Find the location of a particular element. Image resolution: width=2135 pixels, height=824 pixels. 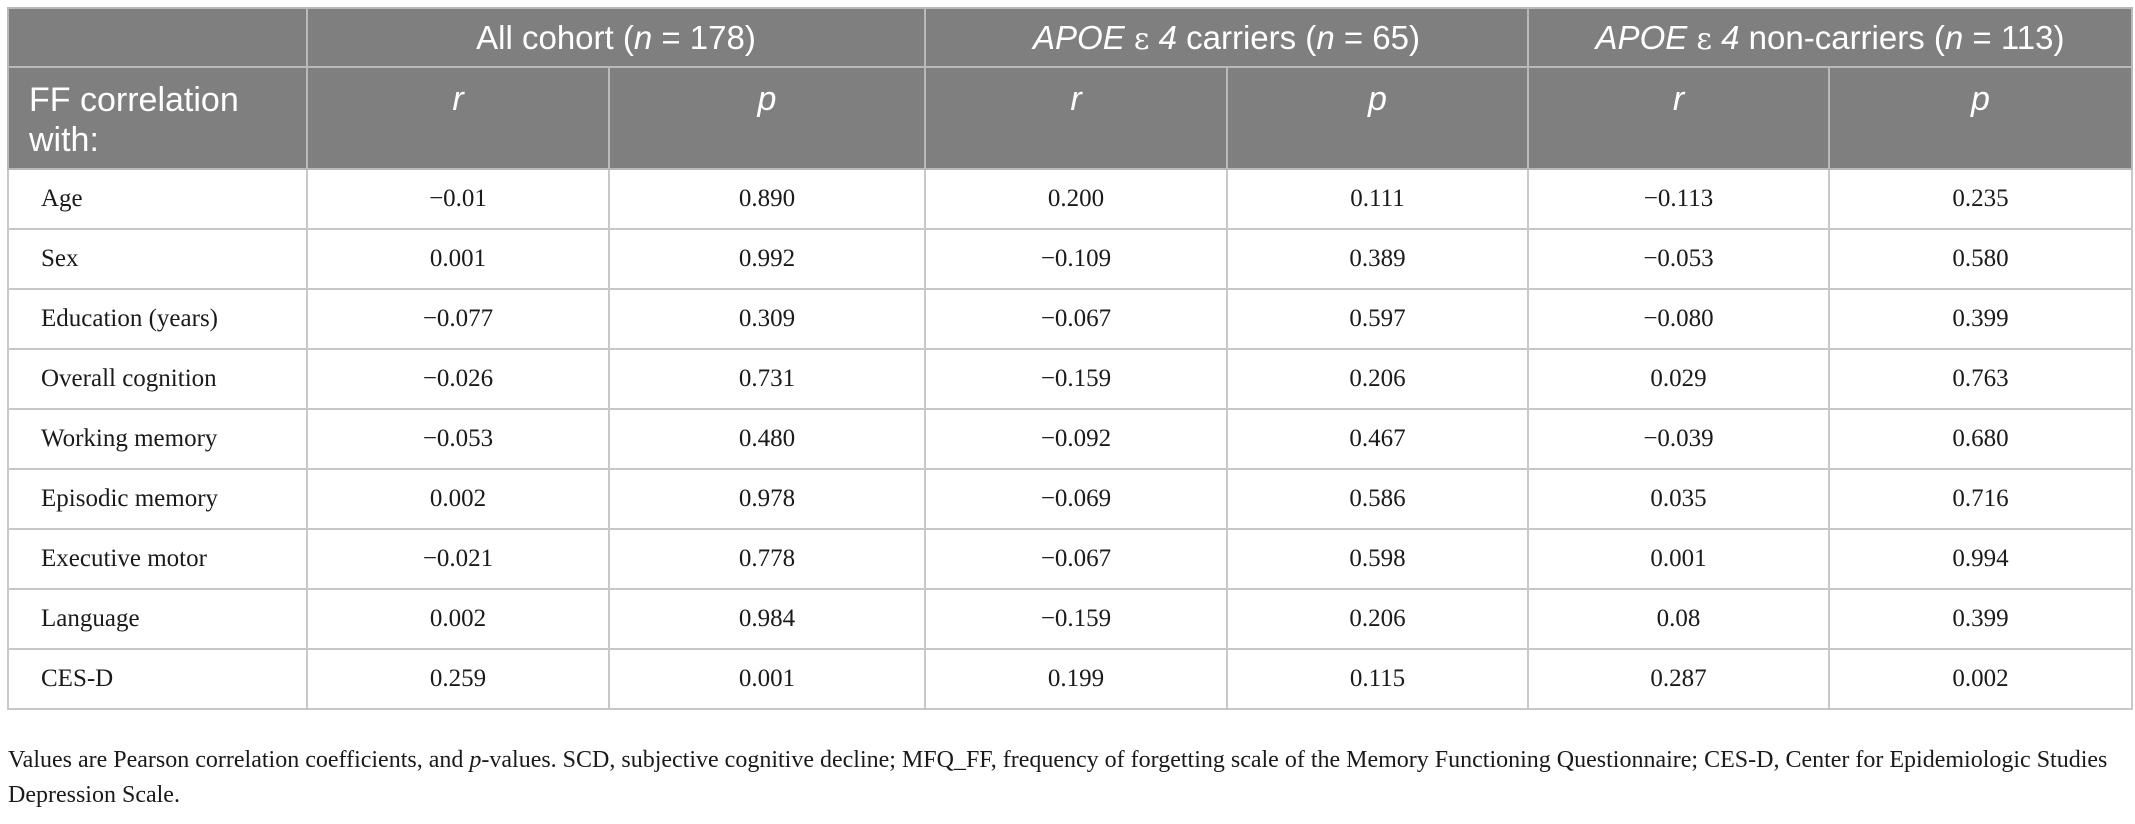

cell-p-value: 0.111 is located at coordinates (1377, 199).